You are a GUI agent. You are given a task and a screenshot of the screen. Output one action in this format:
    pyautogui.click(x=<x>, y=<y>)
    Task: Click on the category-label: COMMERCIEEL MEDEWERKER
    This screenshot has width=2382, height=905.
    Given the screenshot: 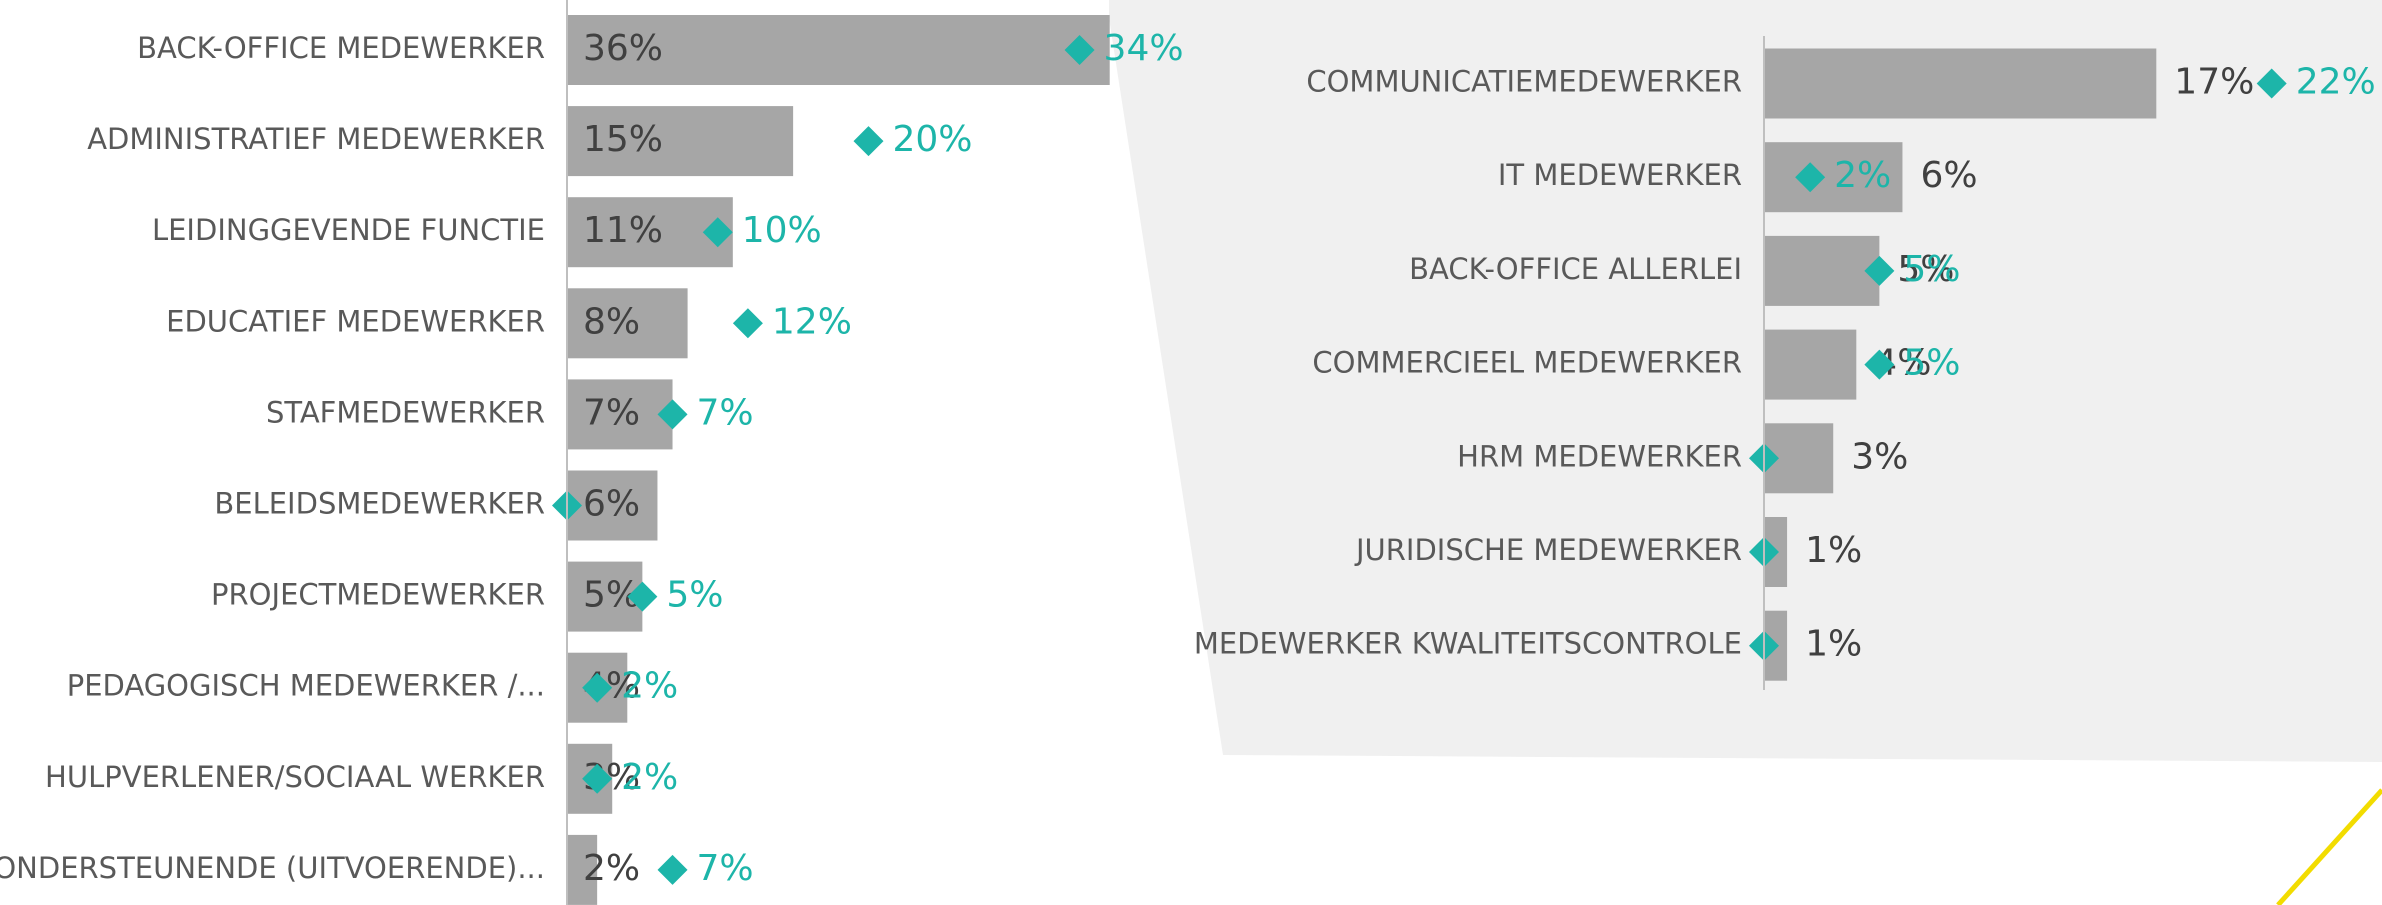 What is the action you would take?
    pyautogui.click(x=1527, y=363)
    